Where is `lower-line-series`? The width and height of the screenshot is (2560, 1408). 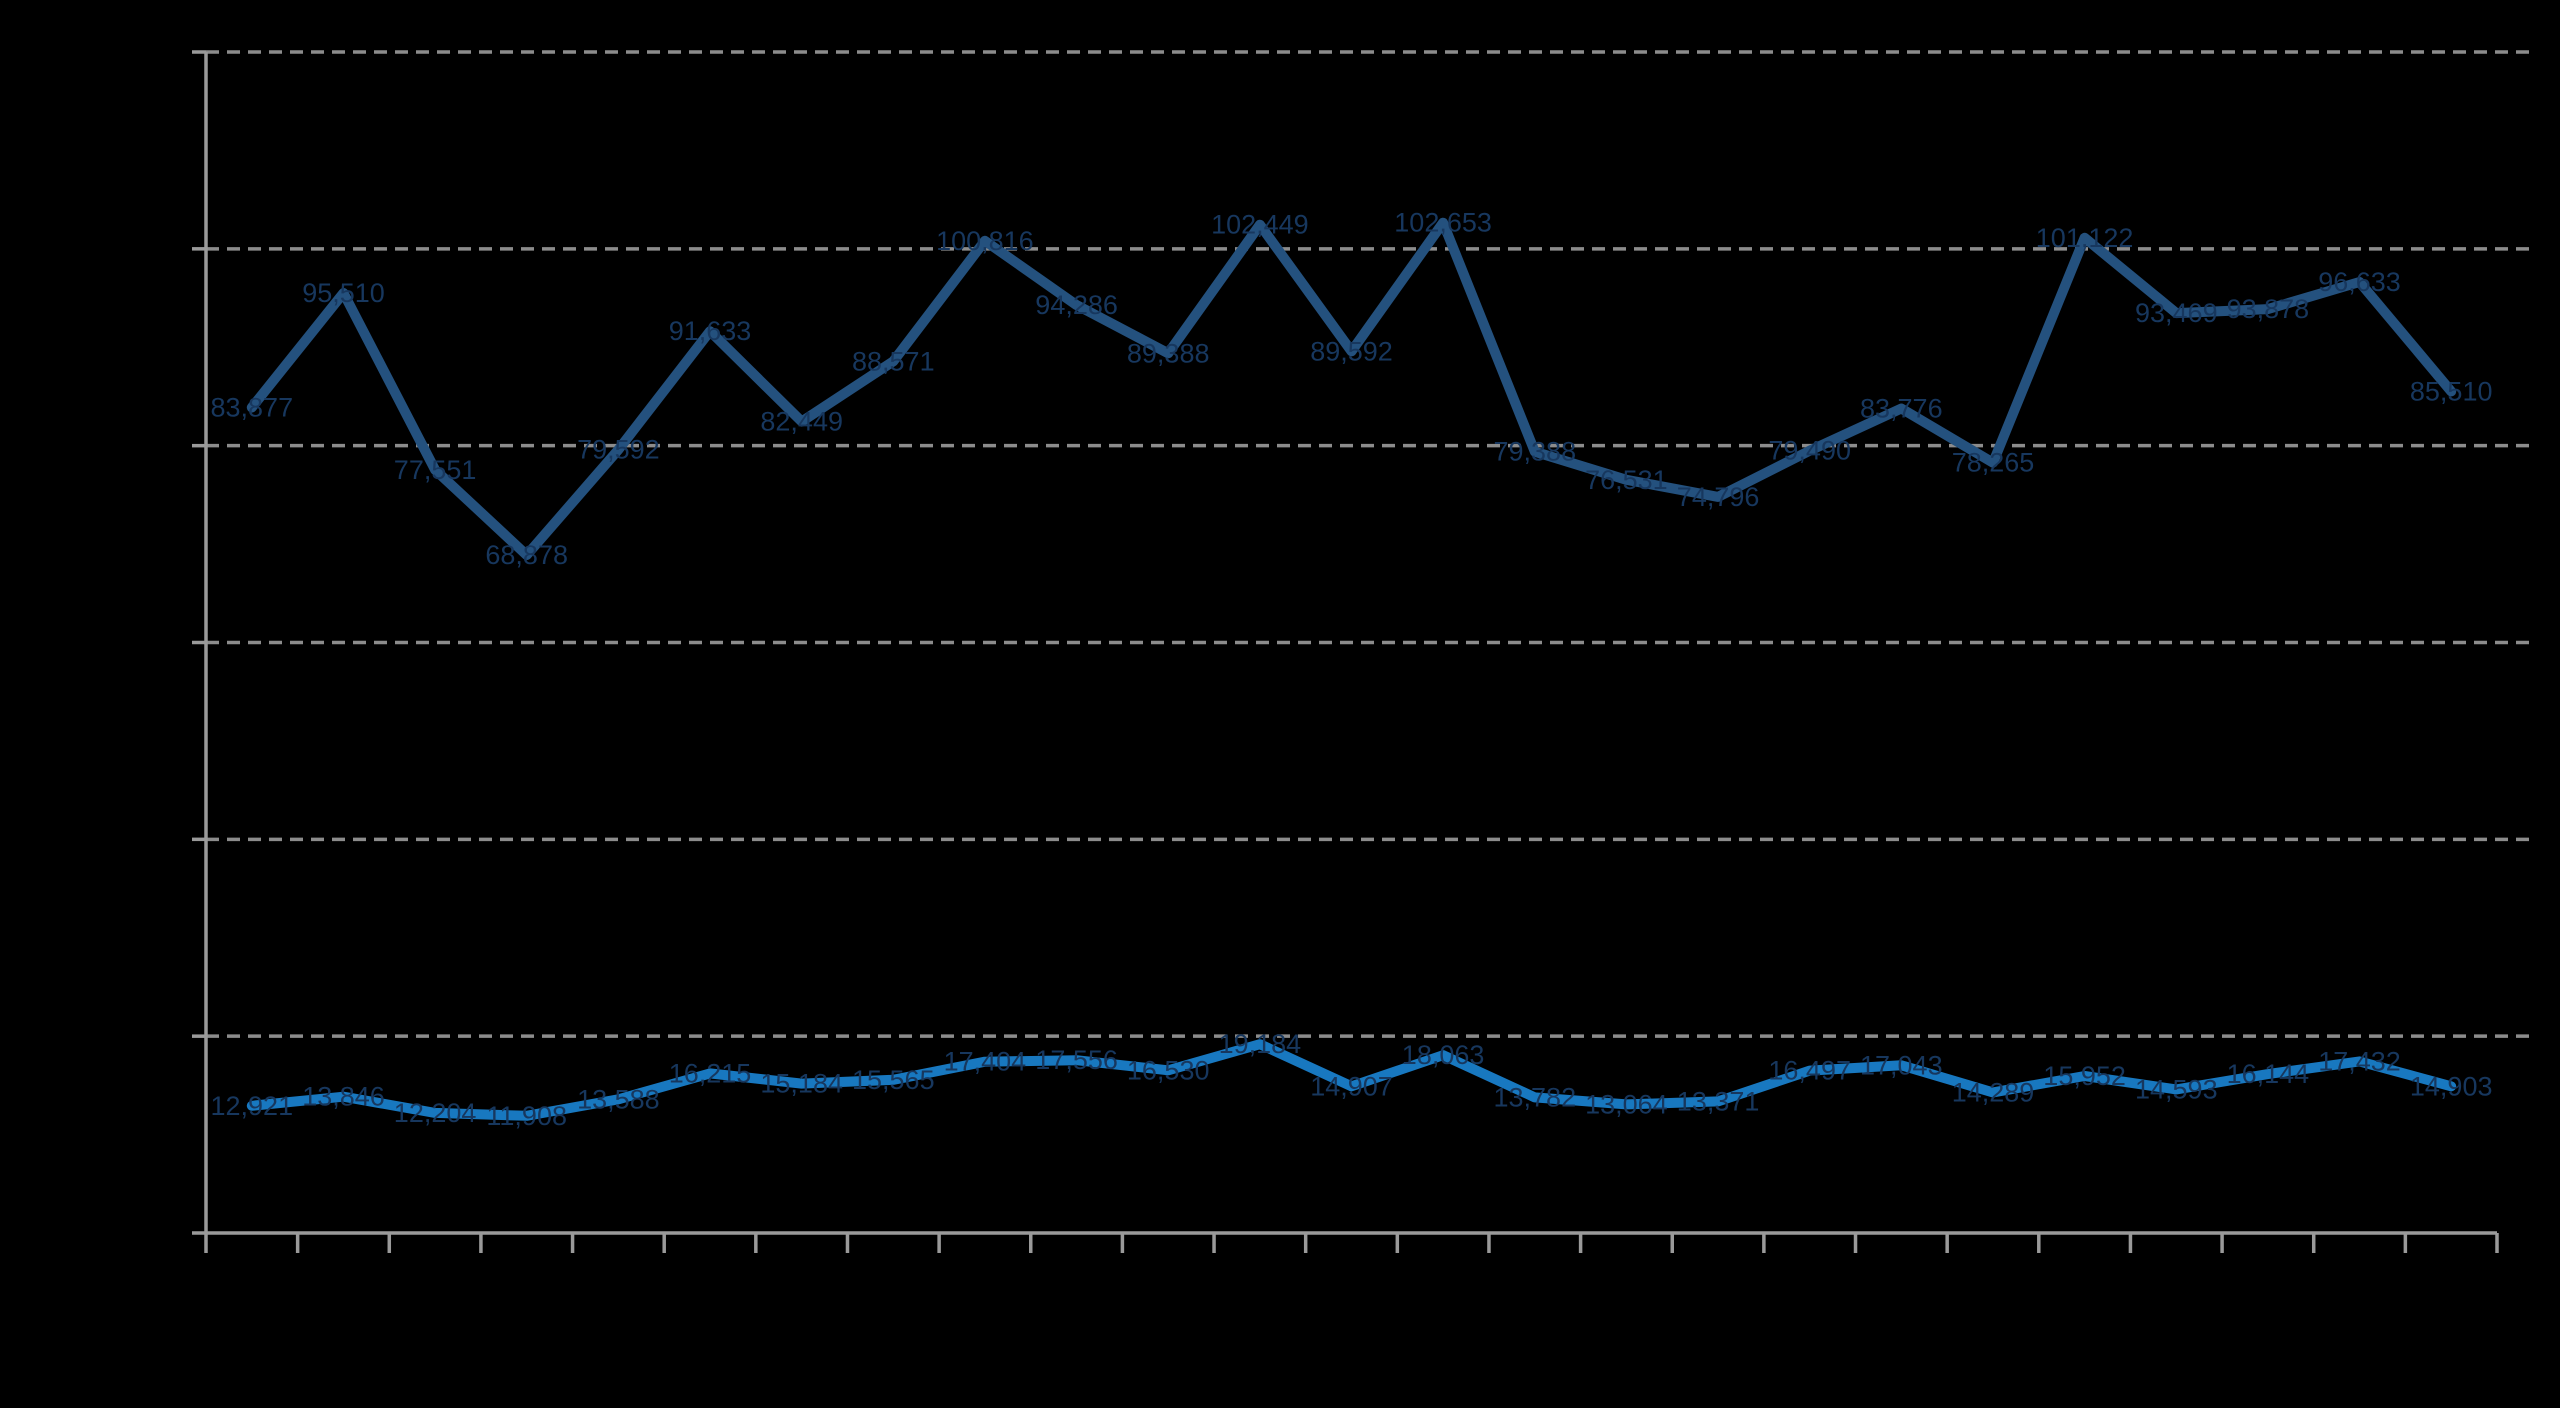
lower-line-series is located at coordinates (1351, 1080).